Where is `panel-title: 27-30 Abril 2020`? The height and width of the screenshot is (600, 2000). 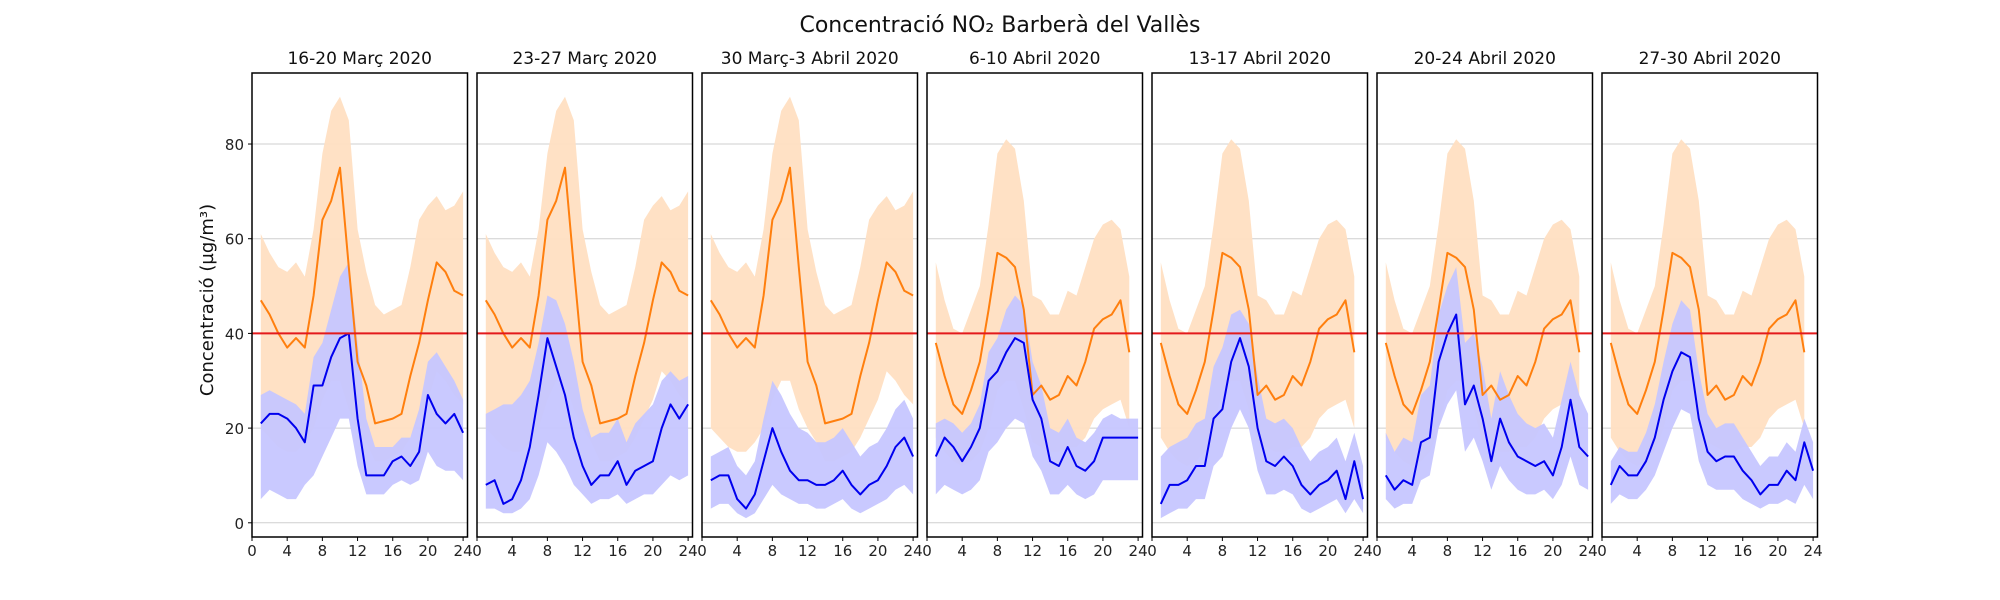
panel-title: 27-30 Abril 2020 is located at coordinates (1710, 59).